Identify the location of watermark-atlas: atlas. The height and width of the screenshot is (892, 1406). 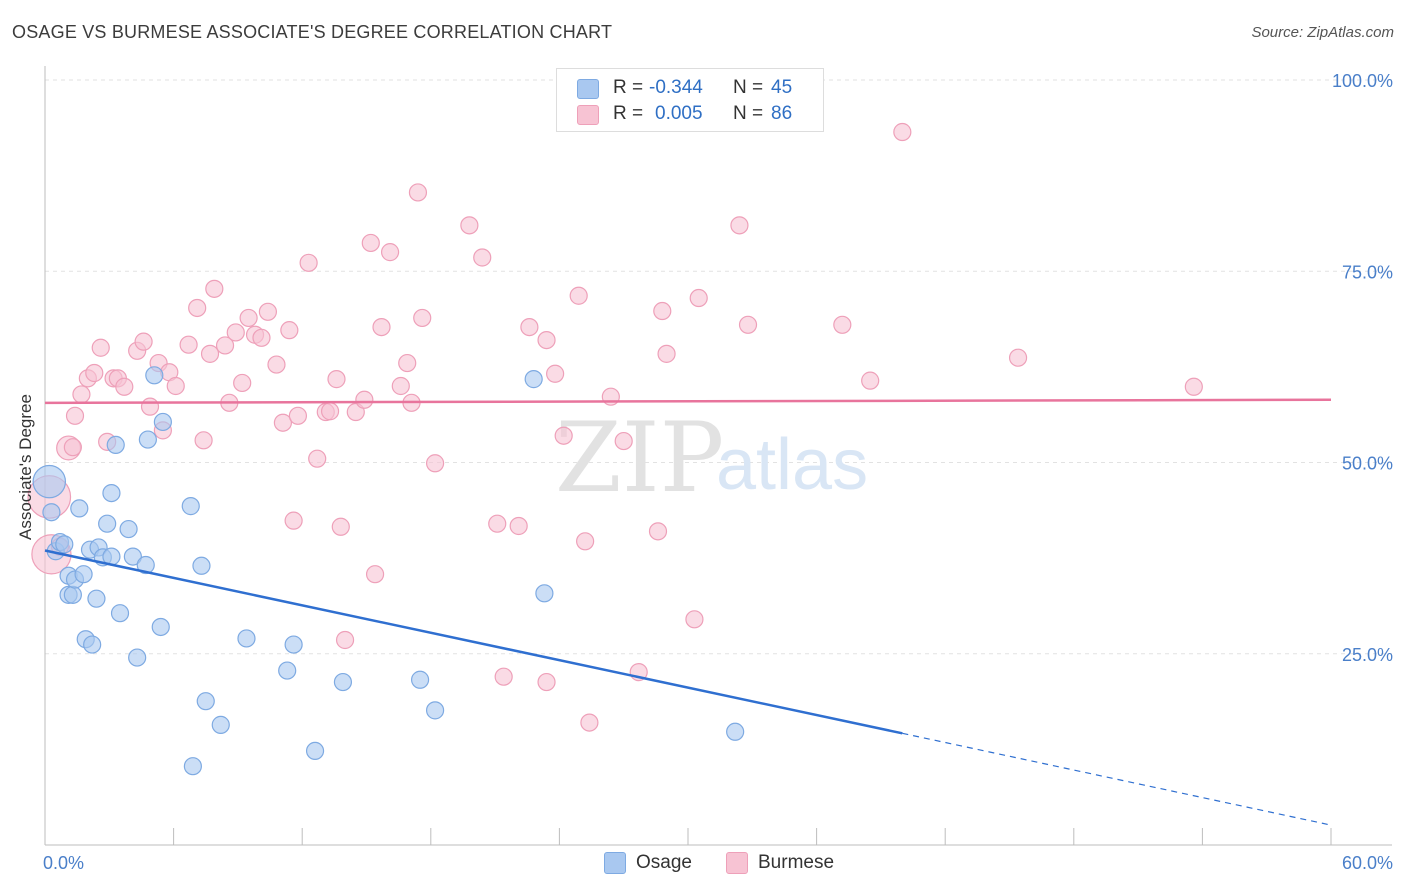
(792, 465).